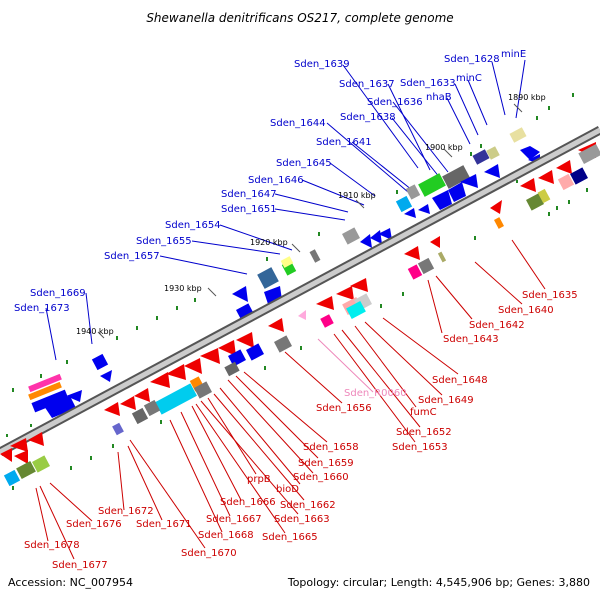  Describe the element at coordinates (259, 479) in the screenshot. I see `gene-label-prpB: prpB` at that location.